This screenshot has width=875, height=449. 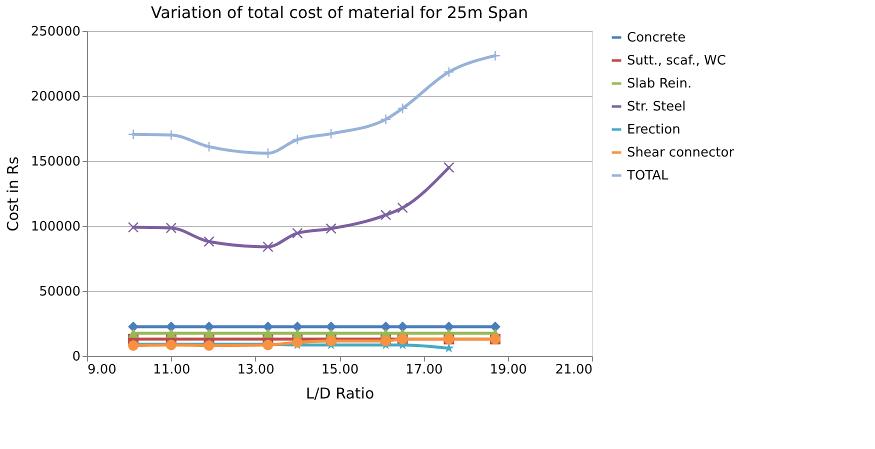 I want to click on legend-label: Str. Steel, so click(x=656, y=107).